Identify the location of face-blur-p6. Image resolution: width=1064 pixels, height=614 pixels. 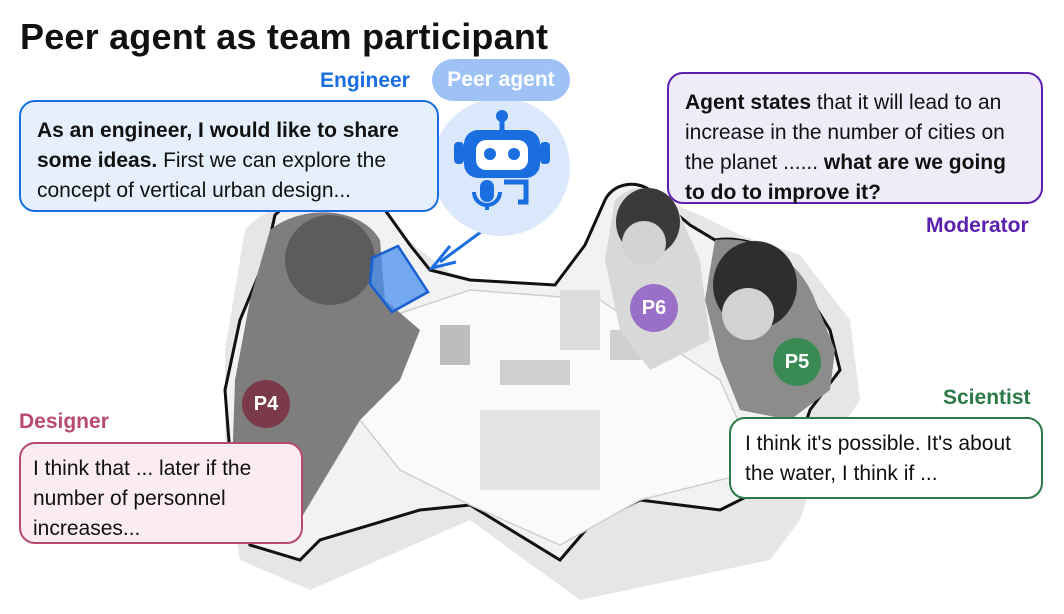
(644, 243).